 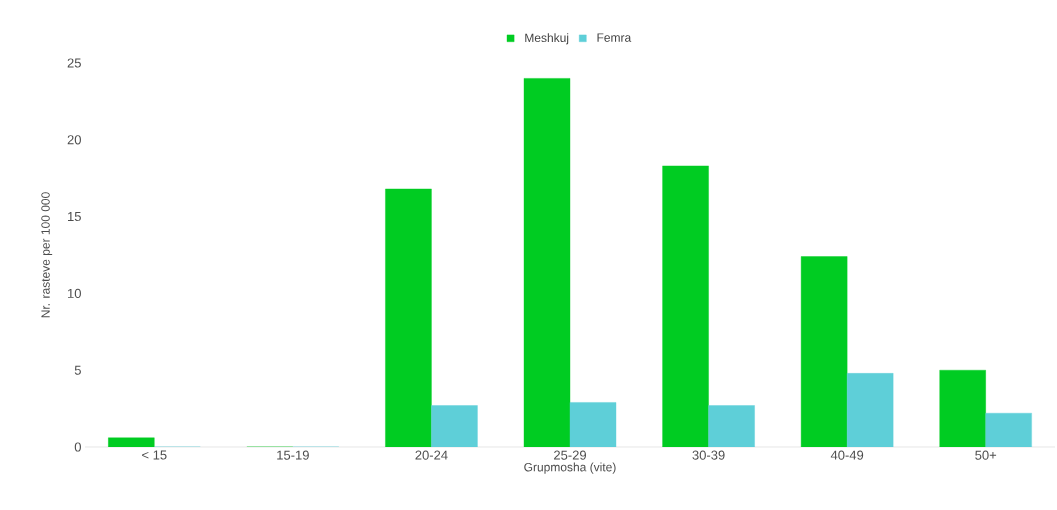 What do you see at coordinates (74, 140) in the screenshot?
I see `y-tick-label: 20` at bounding box center [74, 140].